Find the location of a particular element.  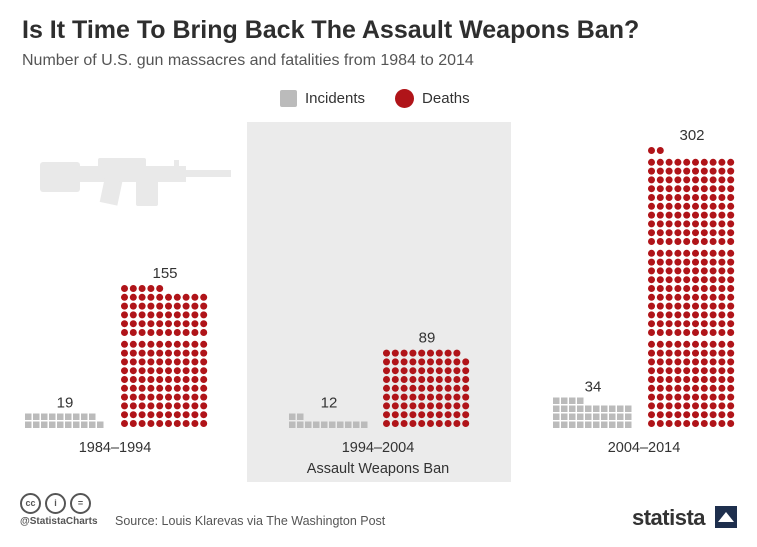

statista-logo: statista is located at coordinates (669, 517).